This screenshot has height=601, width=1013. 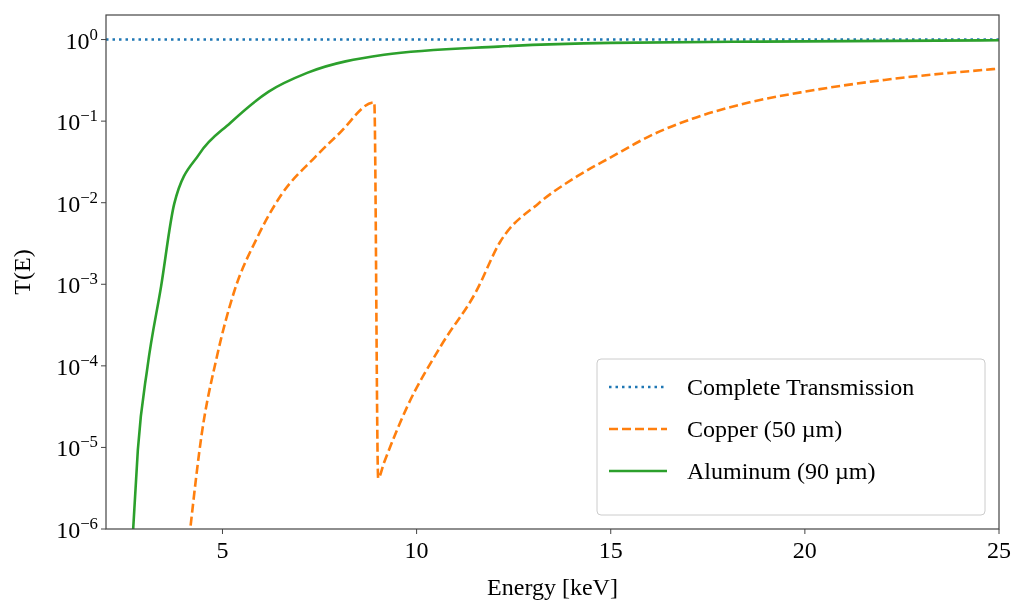 I want to click on y-axis-title: T(E), so click(x=22, y=272).